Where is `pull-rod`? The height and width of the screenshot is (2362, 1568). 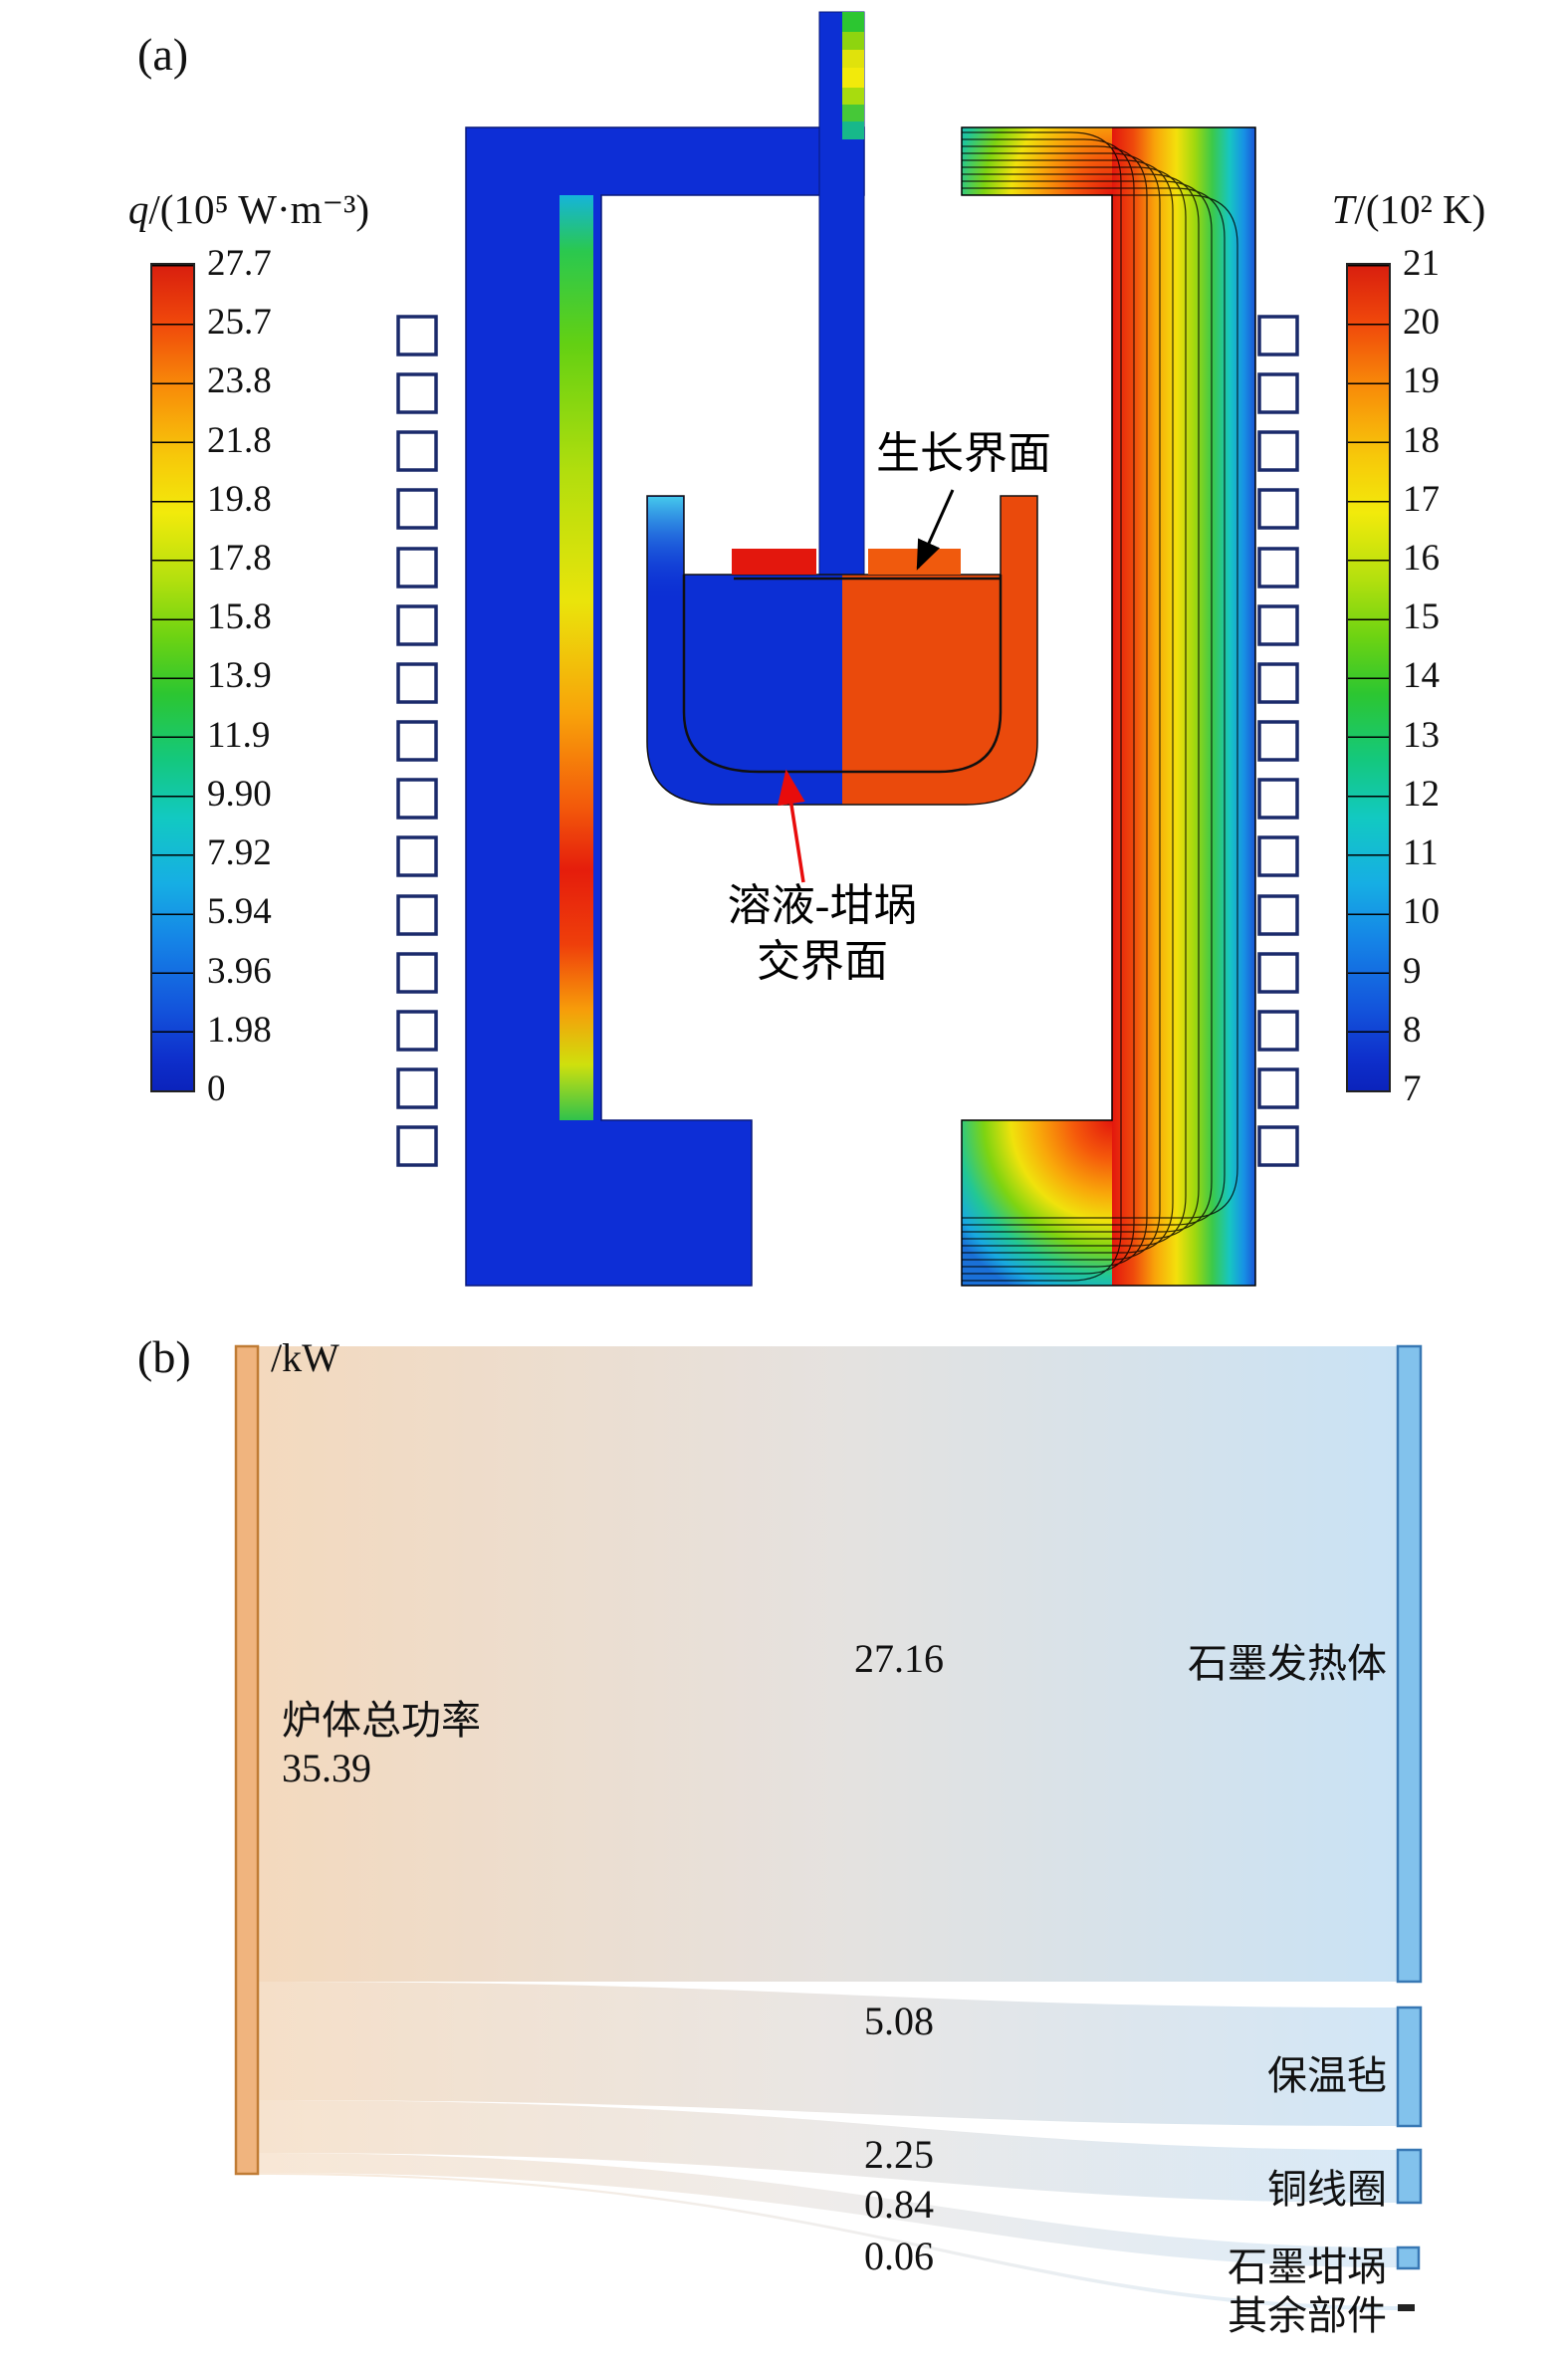 pull-rod is located at coordinates (842, 293).